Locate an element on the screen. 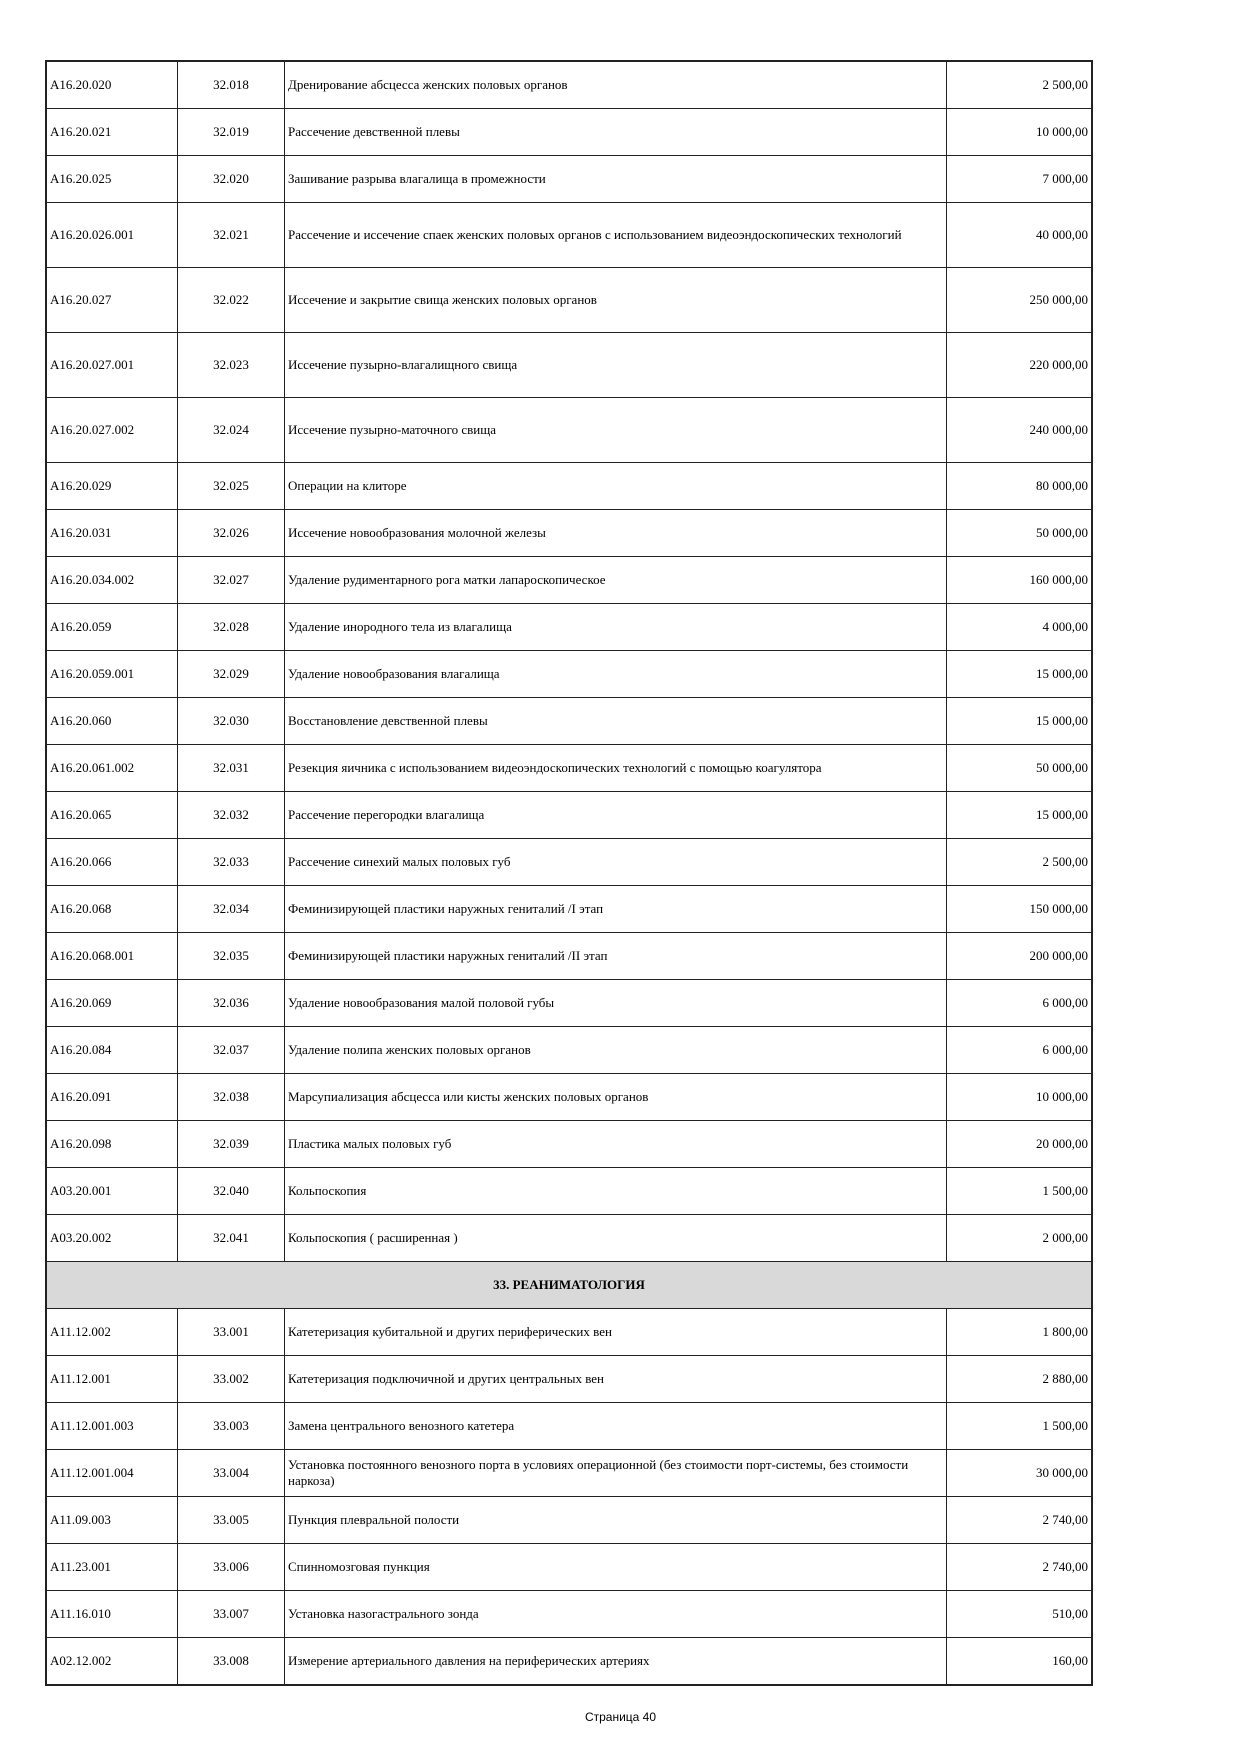 This screenshot has height=1754, width=1241. service-name: Кольпоскопия is located at coordinates (615, 1191).